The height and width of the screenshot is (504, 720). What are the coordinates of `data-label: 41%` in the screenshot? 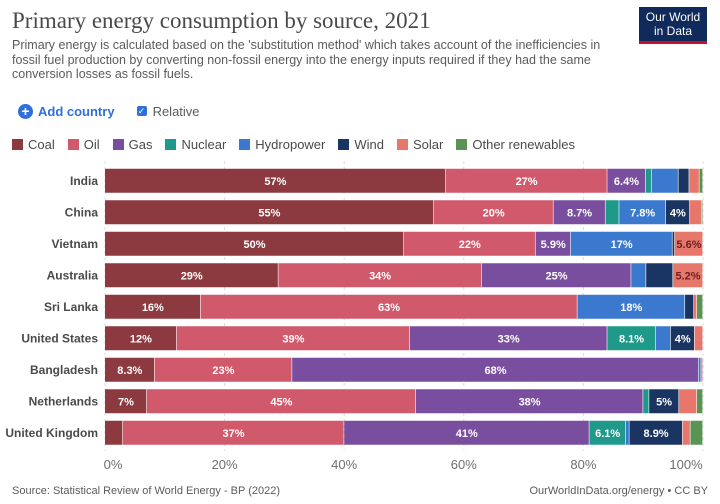 It's located at (467, 434).